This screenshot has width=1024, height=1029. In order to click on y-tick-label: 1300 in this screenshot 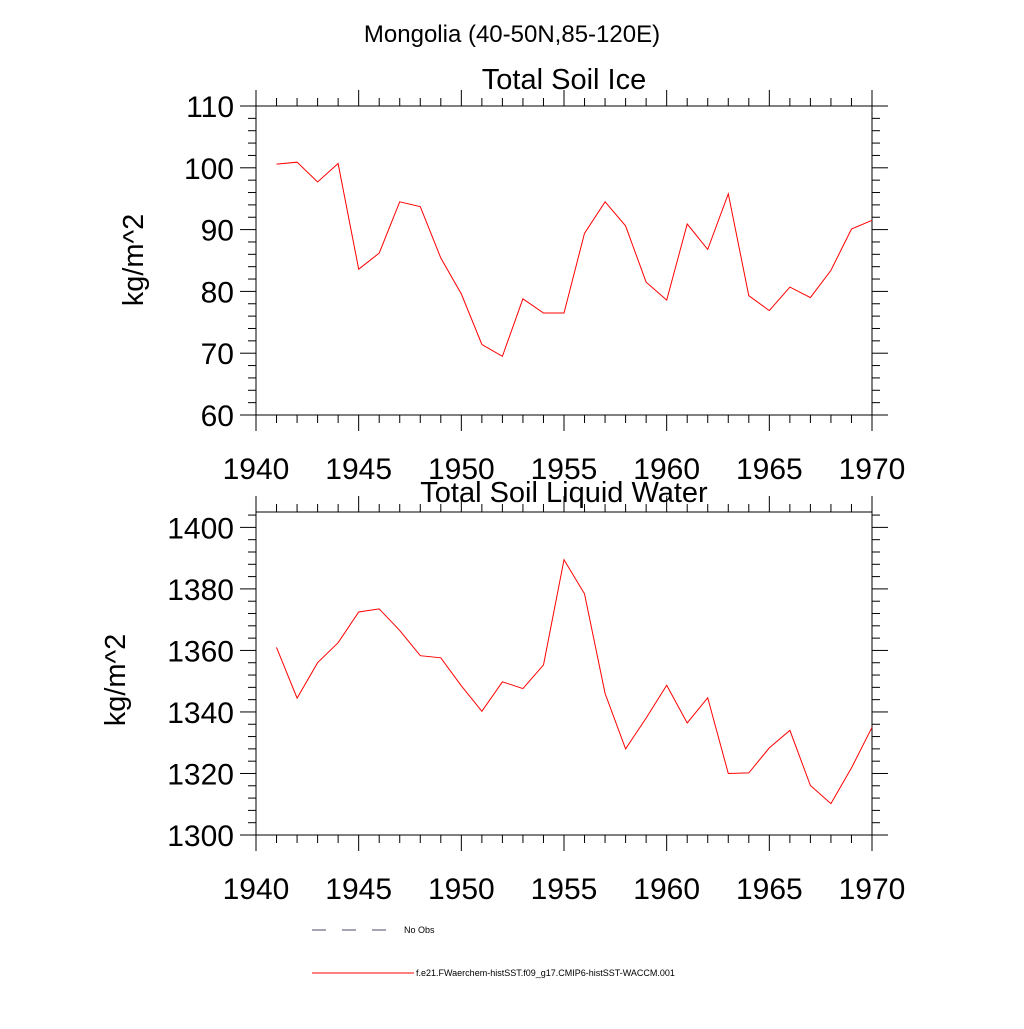, I will do `click(200, 836)`.